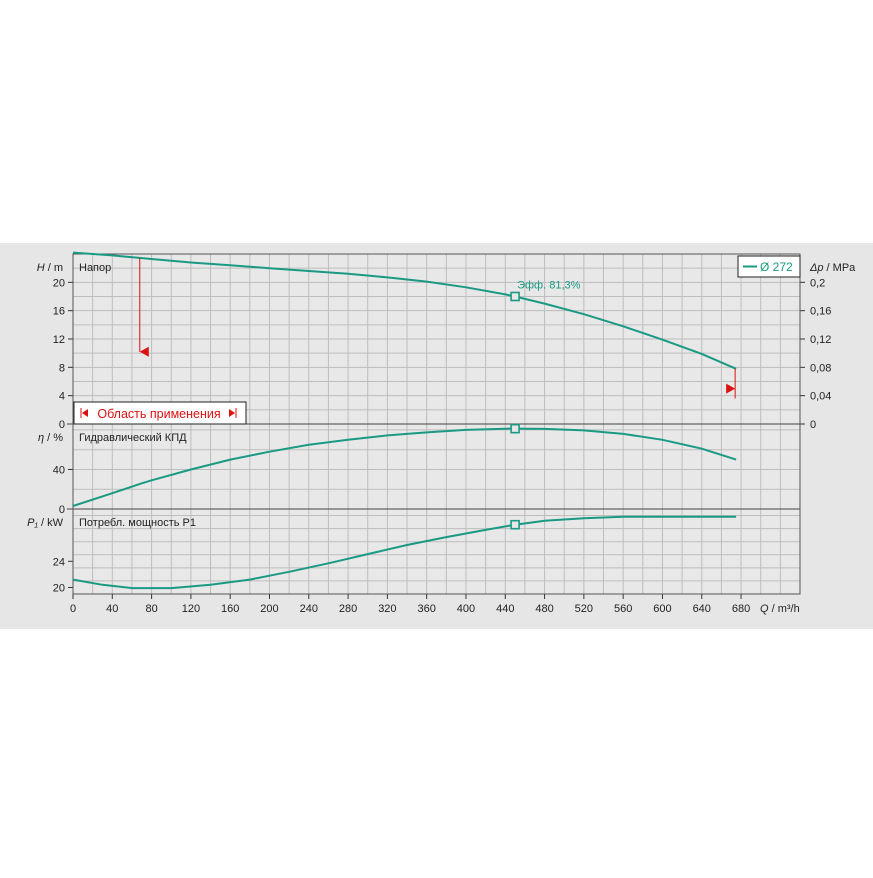  I want to click on operating-range-label: Область применения, so click(158, 414).